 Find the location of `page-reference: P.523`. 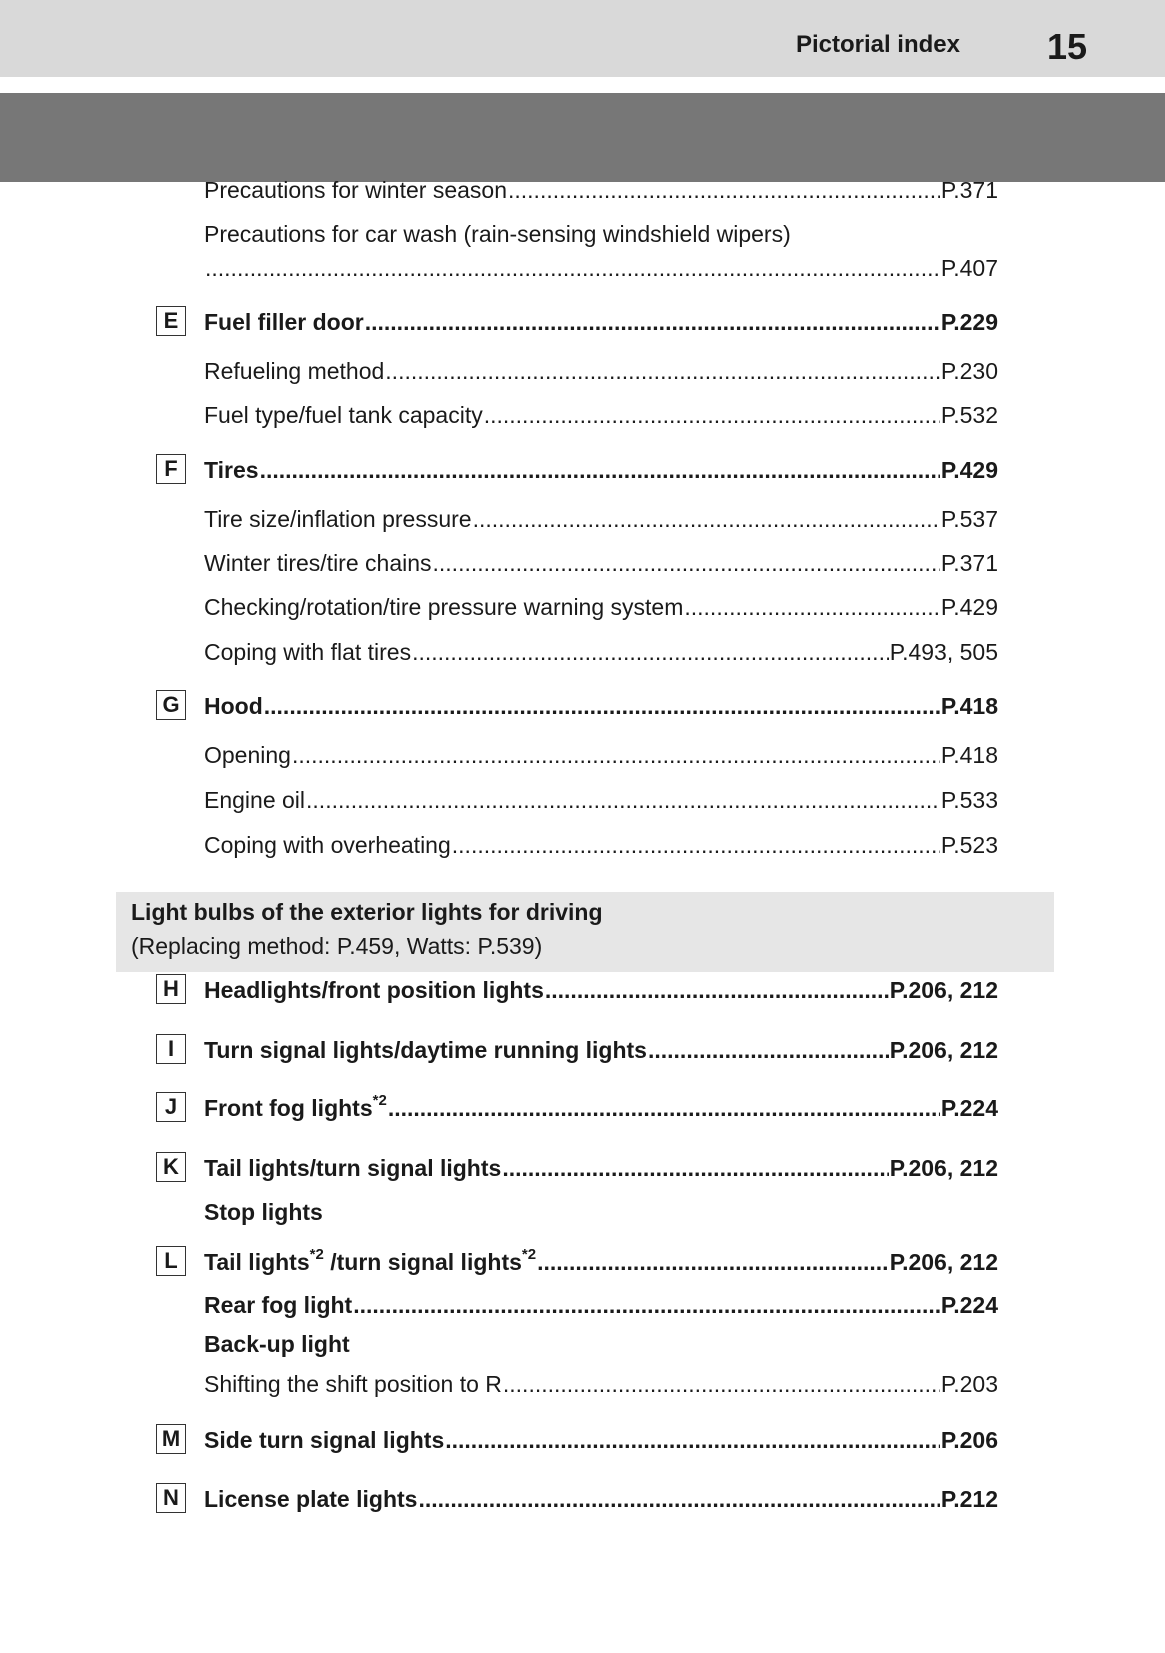

page-reference: P.523 is located at coordinates (969, 845).